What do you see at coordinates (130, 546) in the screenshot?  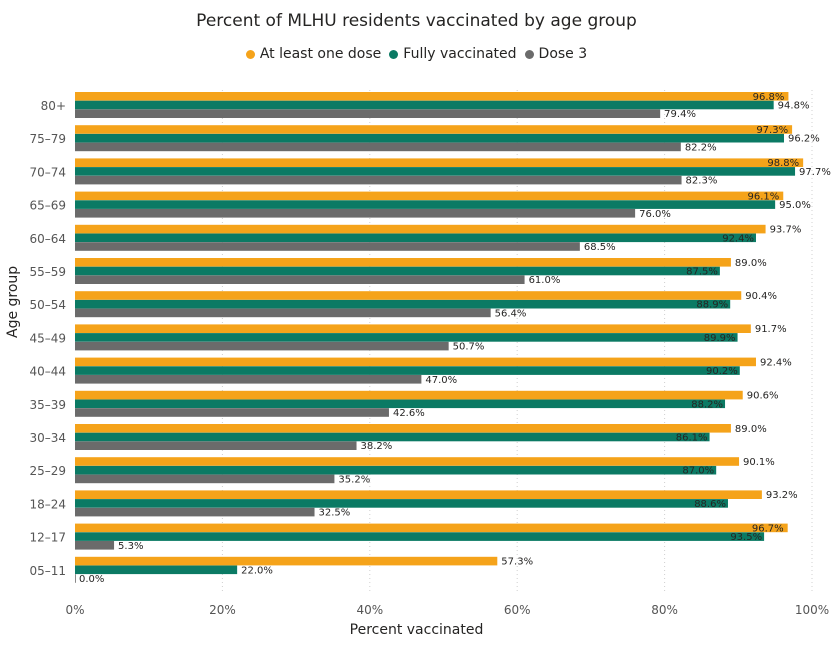 I see `data-label: 5.3%` at bounding box center [130, 546].